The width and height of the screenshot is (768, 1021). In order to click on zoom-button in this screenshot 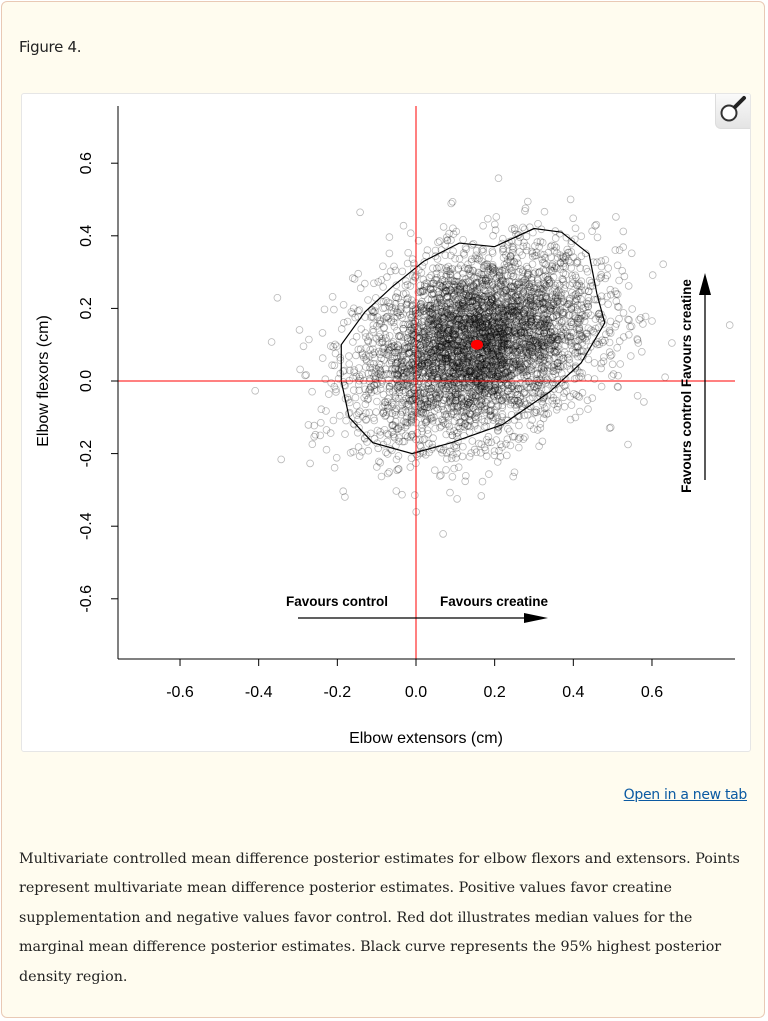, I will do `click(732, 111)`.